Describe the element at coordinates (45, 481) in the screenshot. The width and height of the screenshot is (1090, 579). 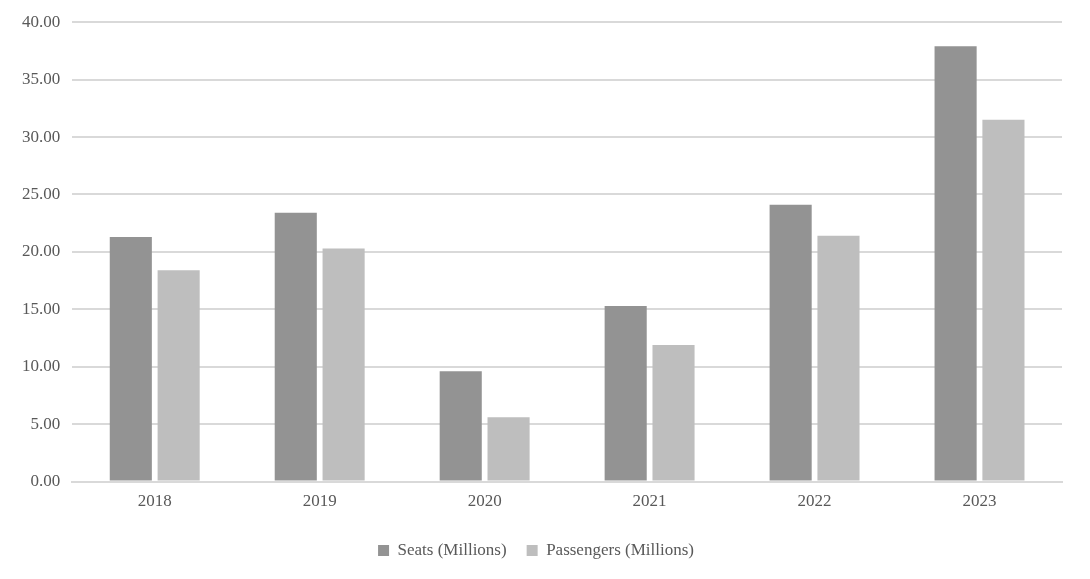
I see `y-tick-label: 0.00` at that location.